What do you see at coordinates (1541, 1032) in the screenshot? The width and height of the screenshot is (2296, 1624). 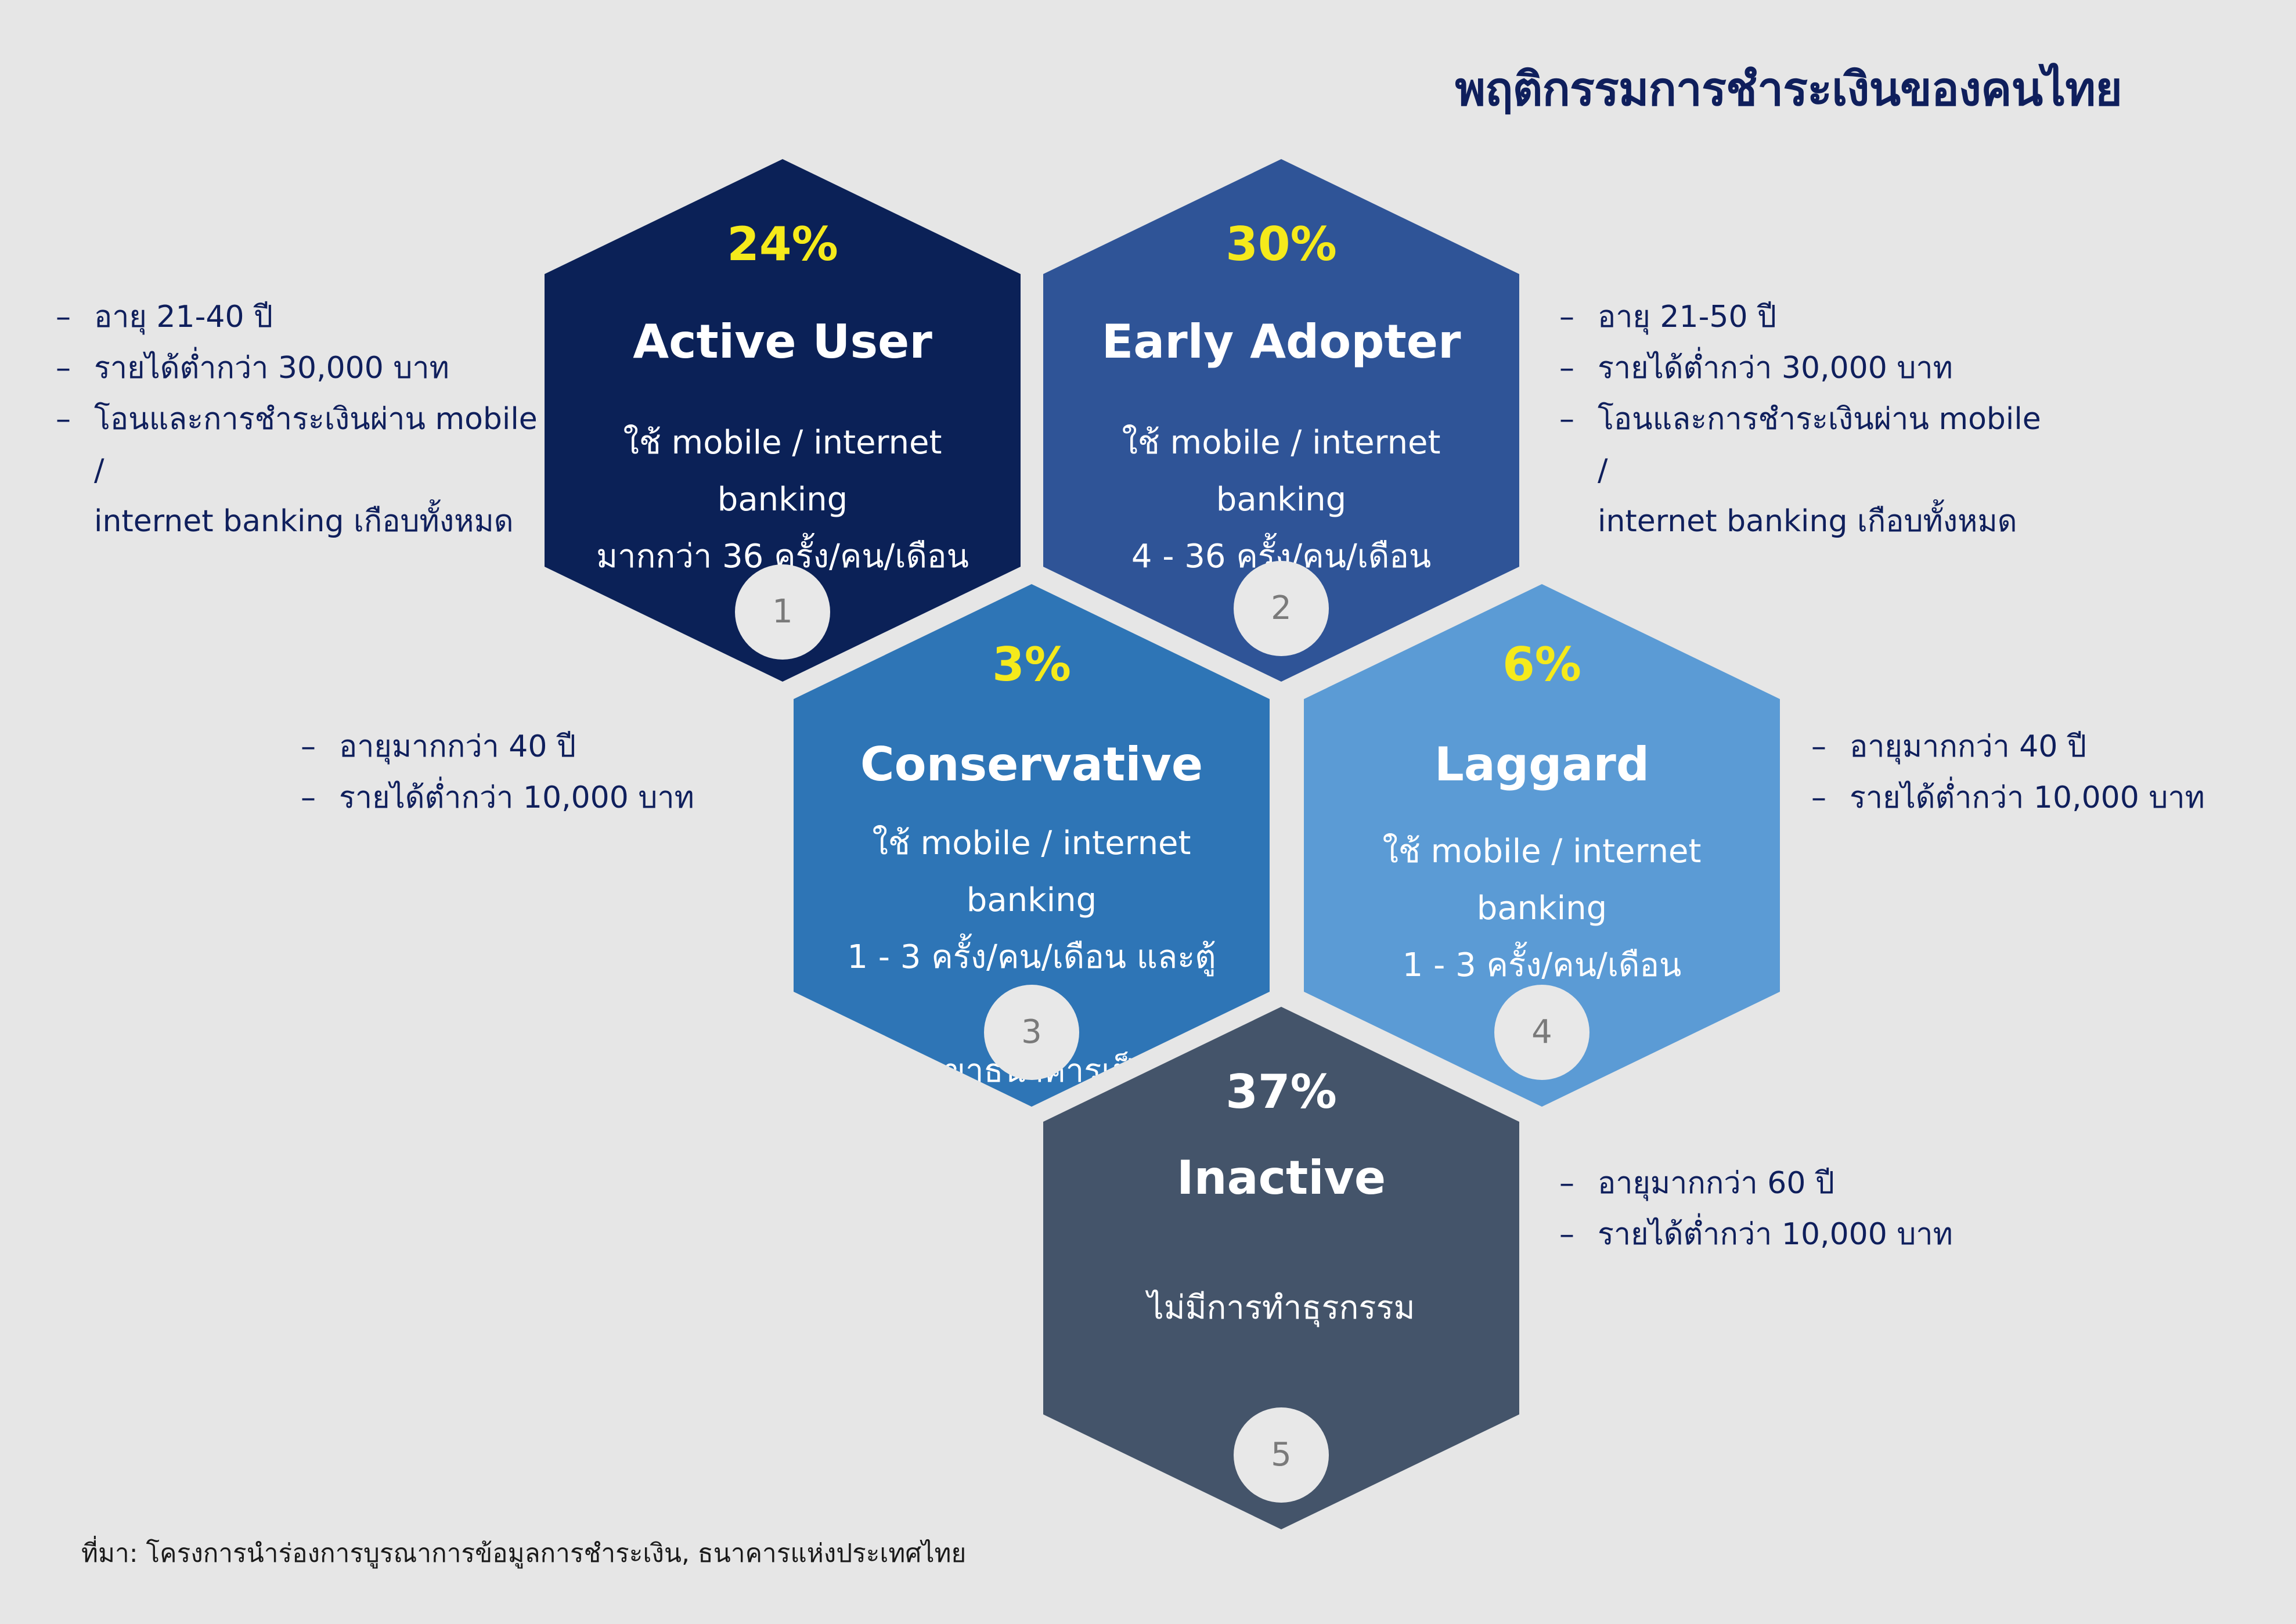 I see `segment-number-badge: 4` at bounding box center [1541, 1032].